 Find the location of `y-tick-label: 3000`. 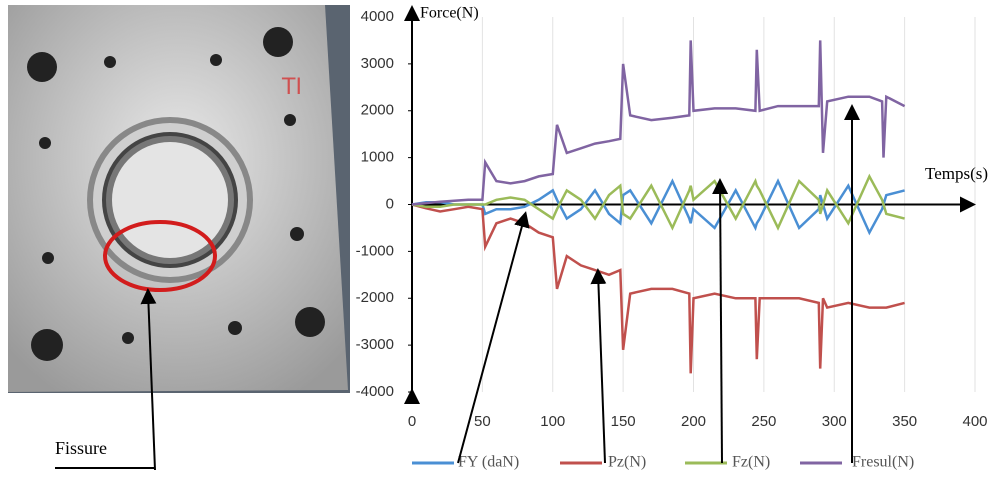

y-tick-label: 3000 is located at coordinates (377, 63).